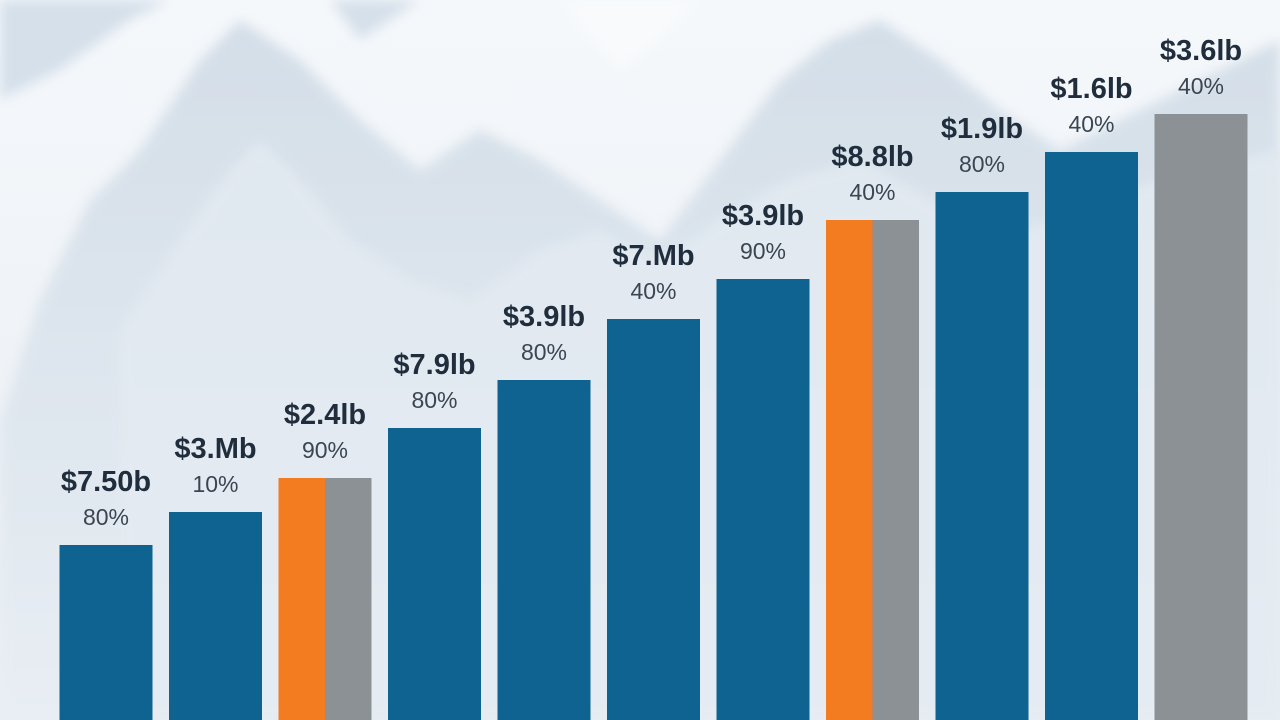  I want to click on value-label-10: $1.6lb, so click(1091, 89).